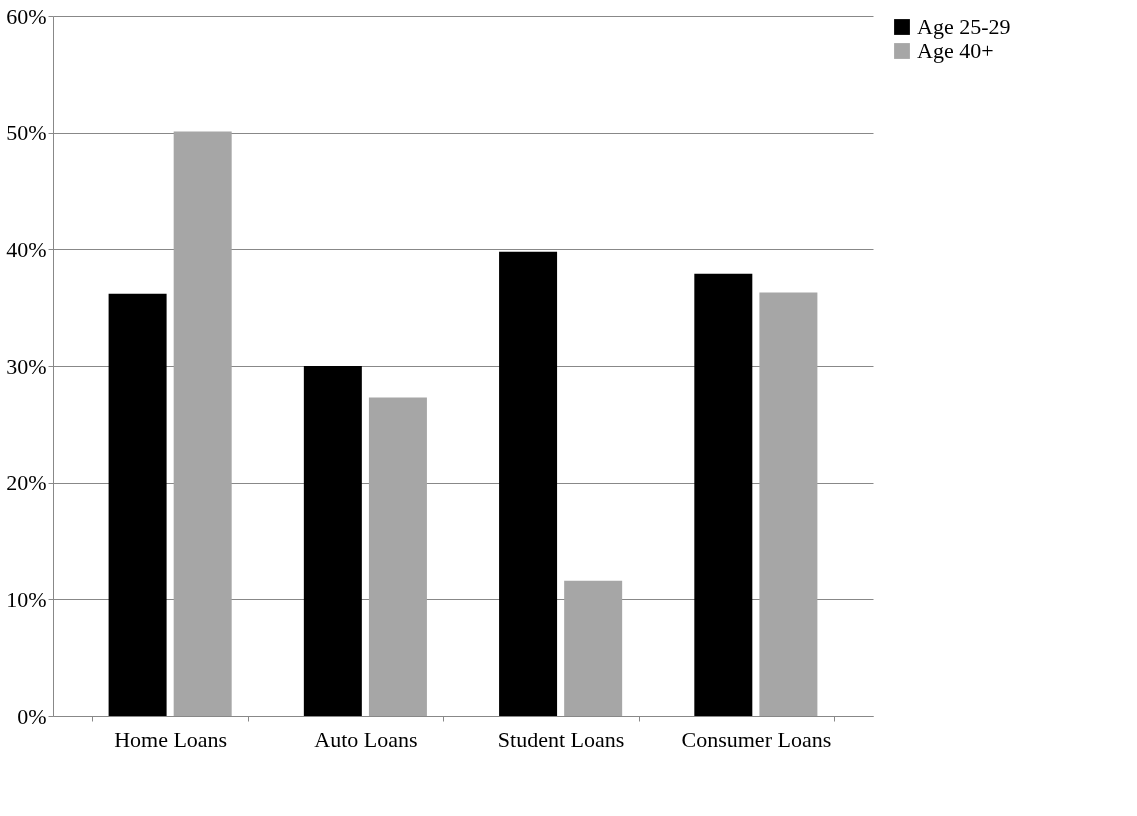  Describe the element at coordinates (26, 133) in the screenshot. I see `y-tick-label: 50%` at that location.